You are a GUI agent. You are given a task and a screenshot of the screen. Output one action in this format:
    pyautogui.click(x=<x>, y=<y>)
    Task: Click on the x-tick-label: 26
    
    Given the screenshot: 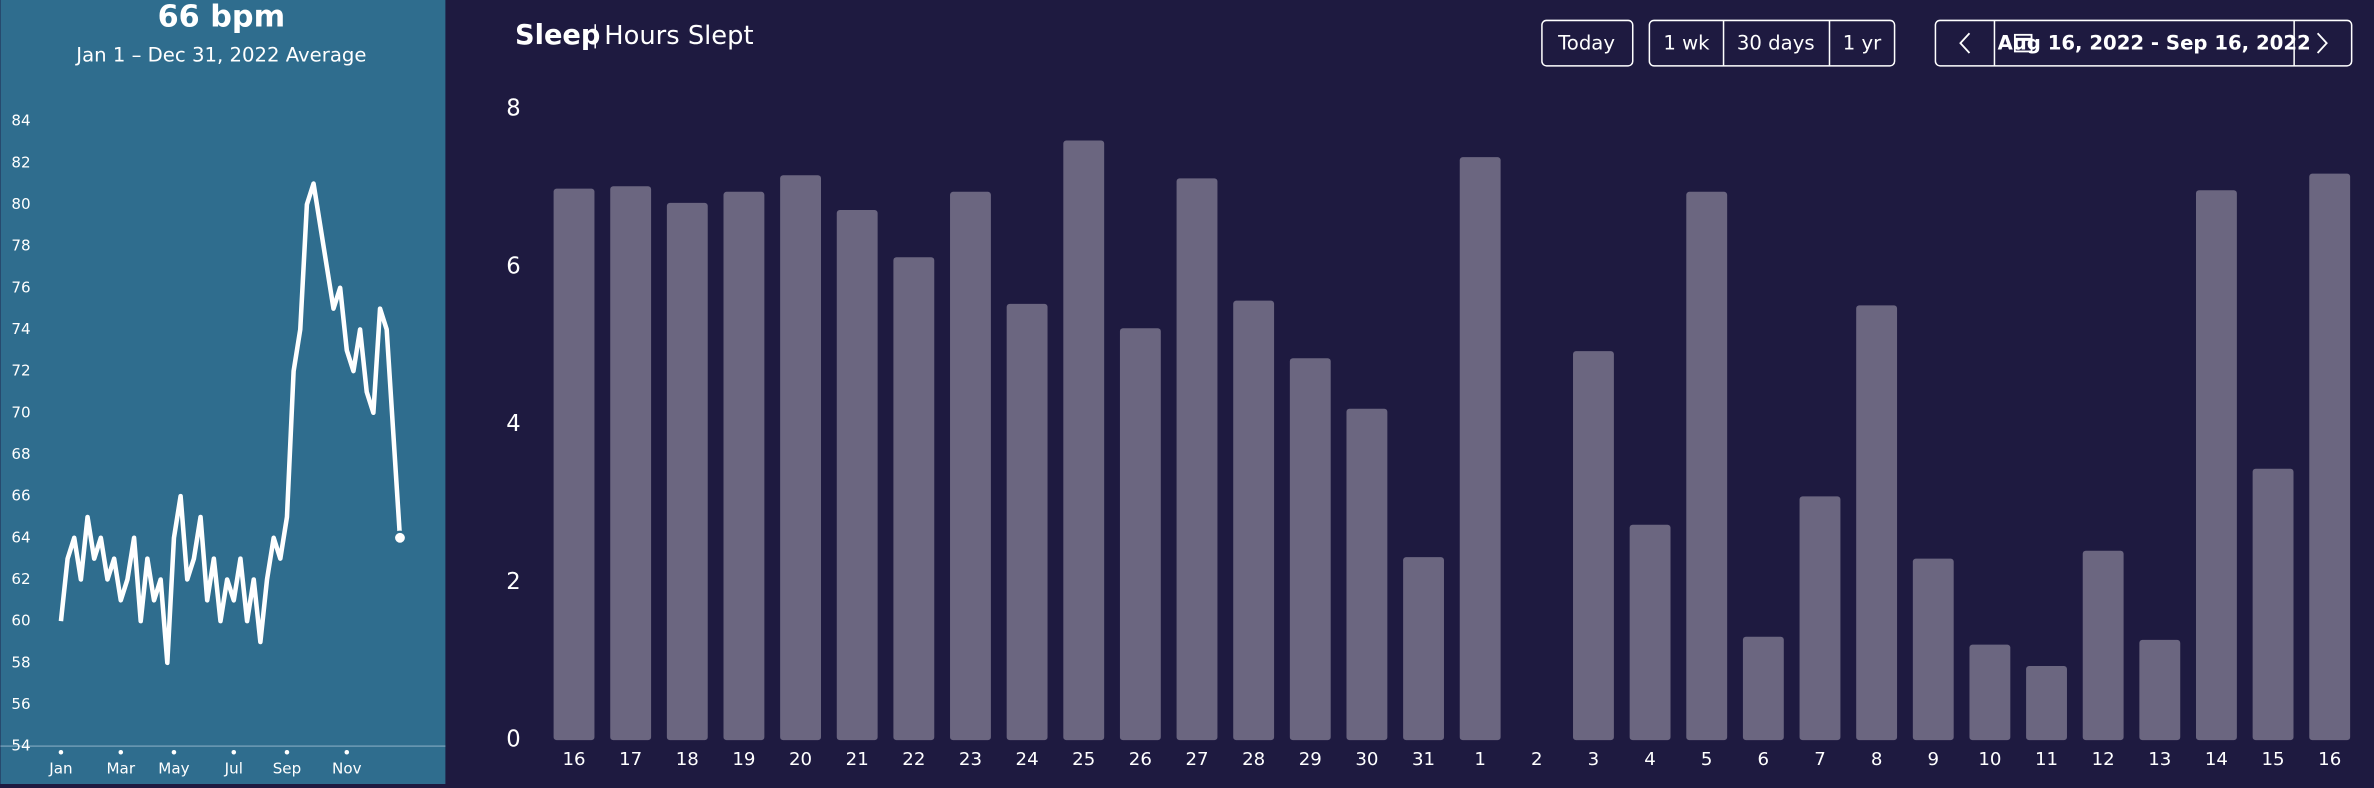 What is the action you would take?
    pyautogui.click(x=1140, y=759)
    